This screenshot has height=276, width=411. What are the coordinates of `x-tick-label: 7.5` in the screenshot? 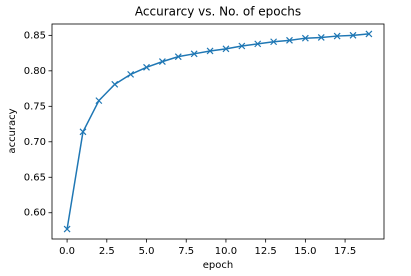 It's located at (186, 251).